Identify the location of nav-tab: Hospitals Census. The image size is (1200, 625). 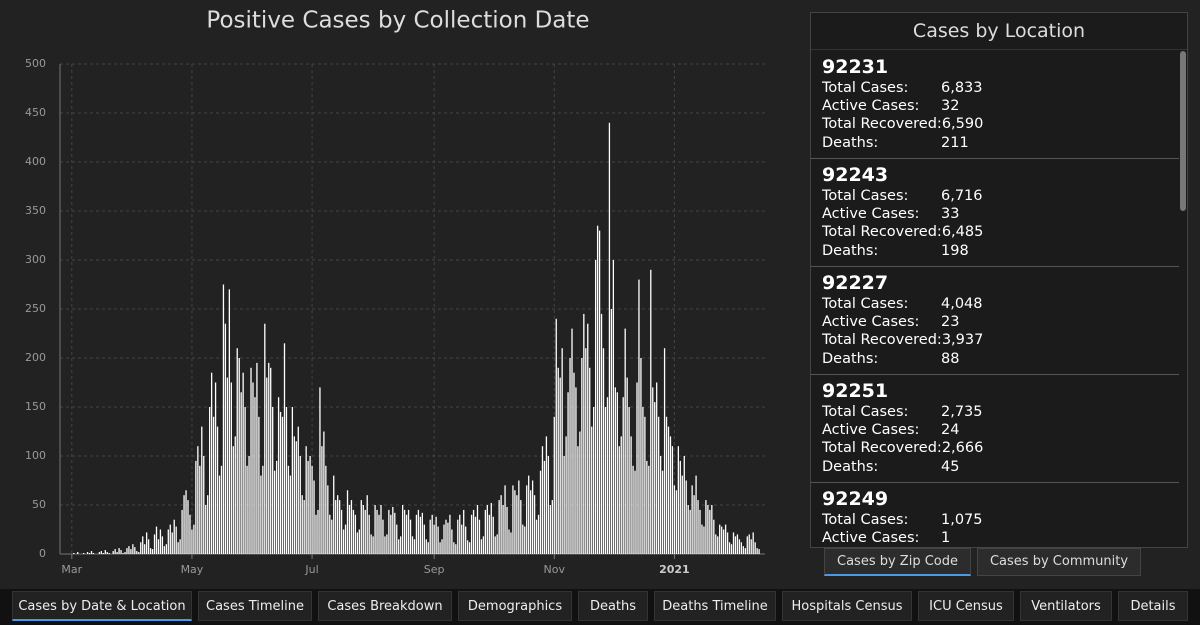
(847, 606).